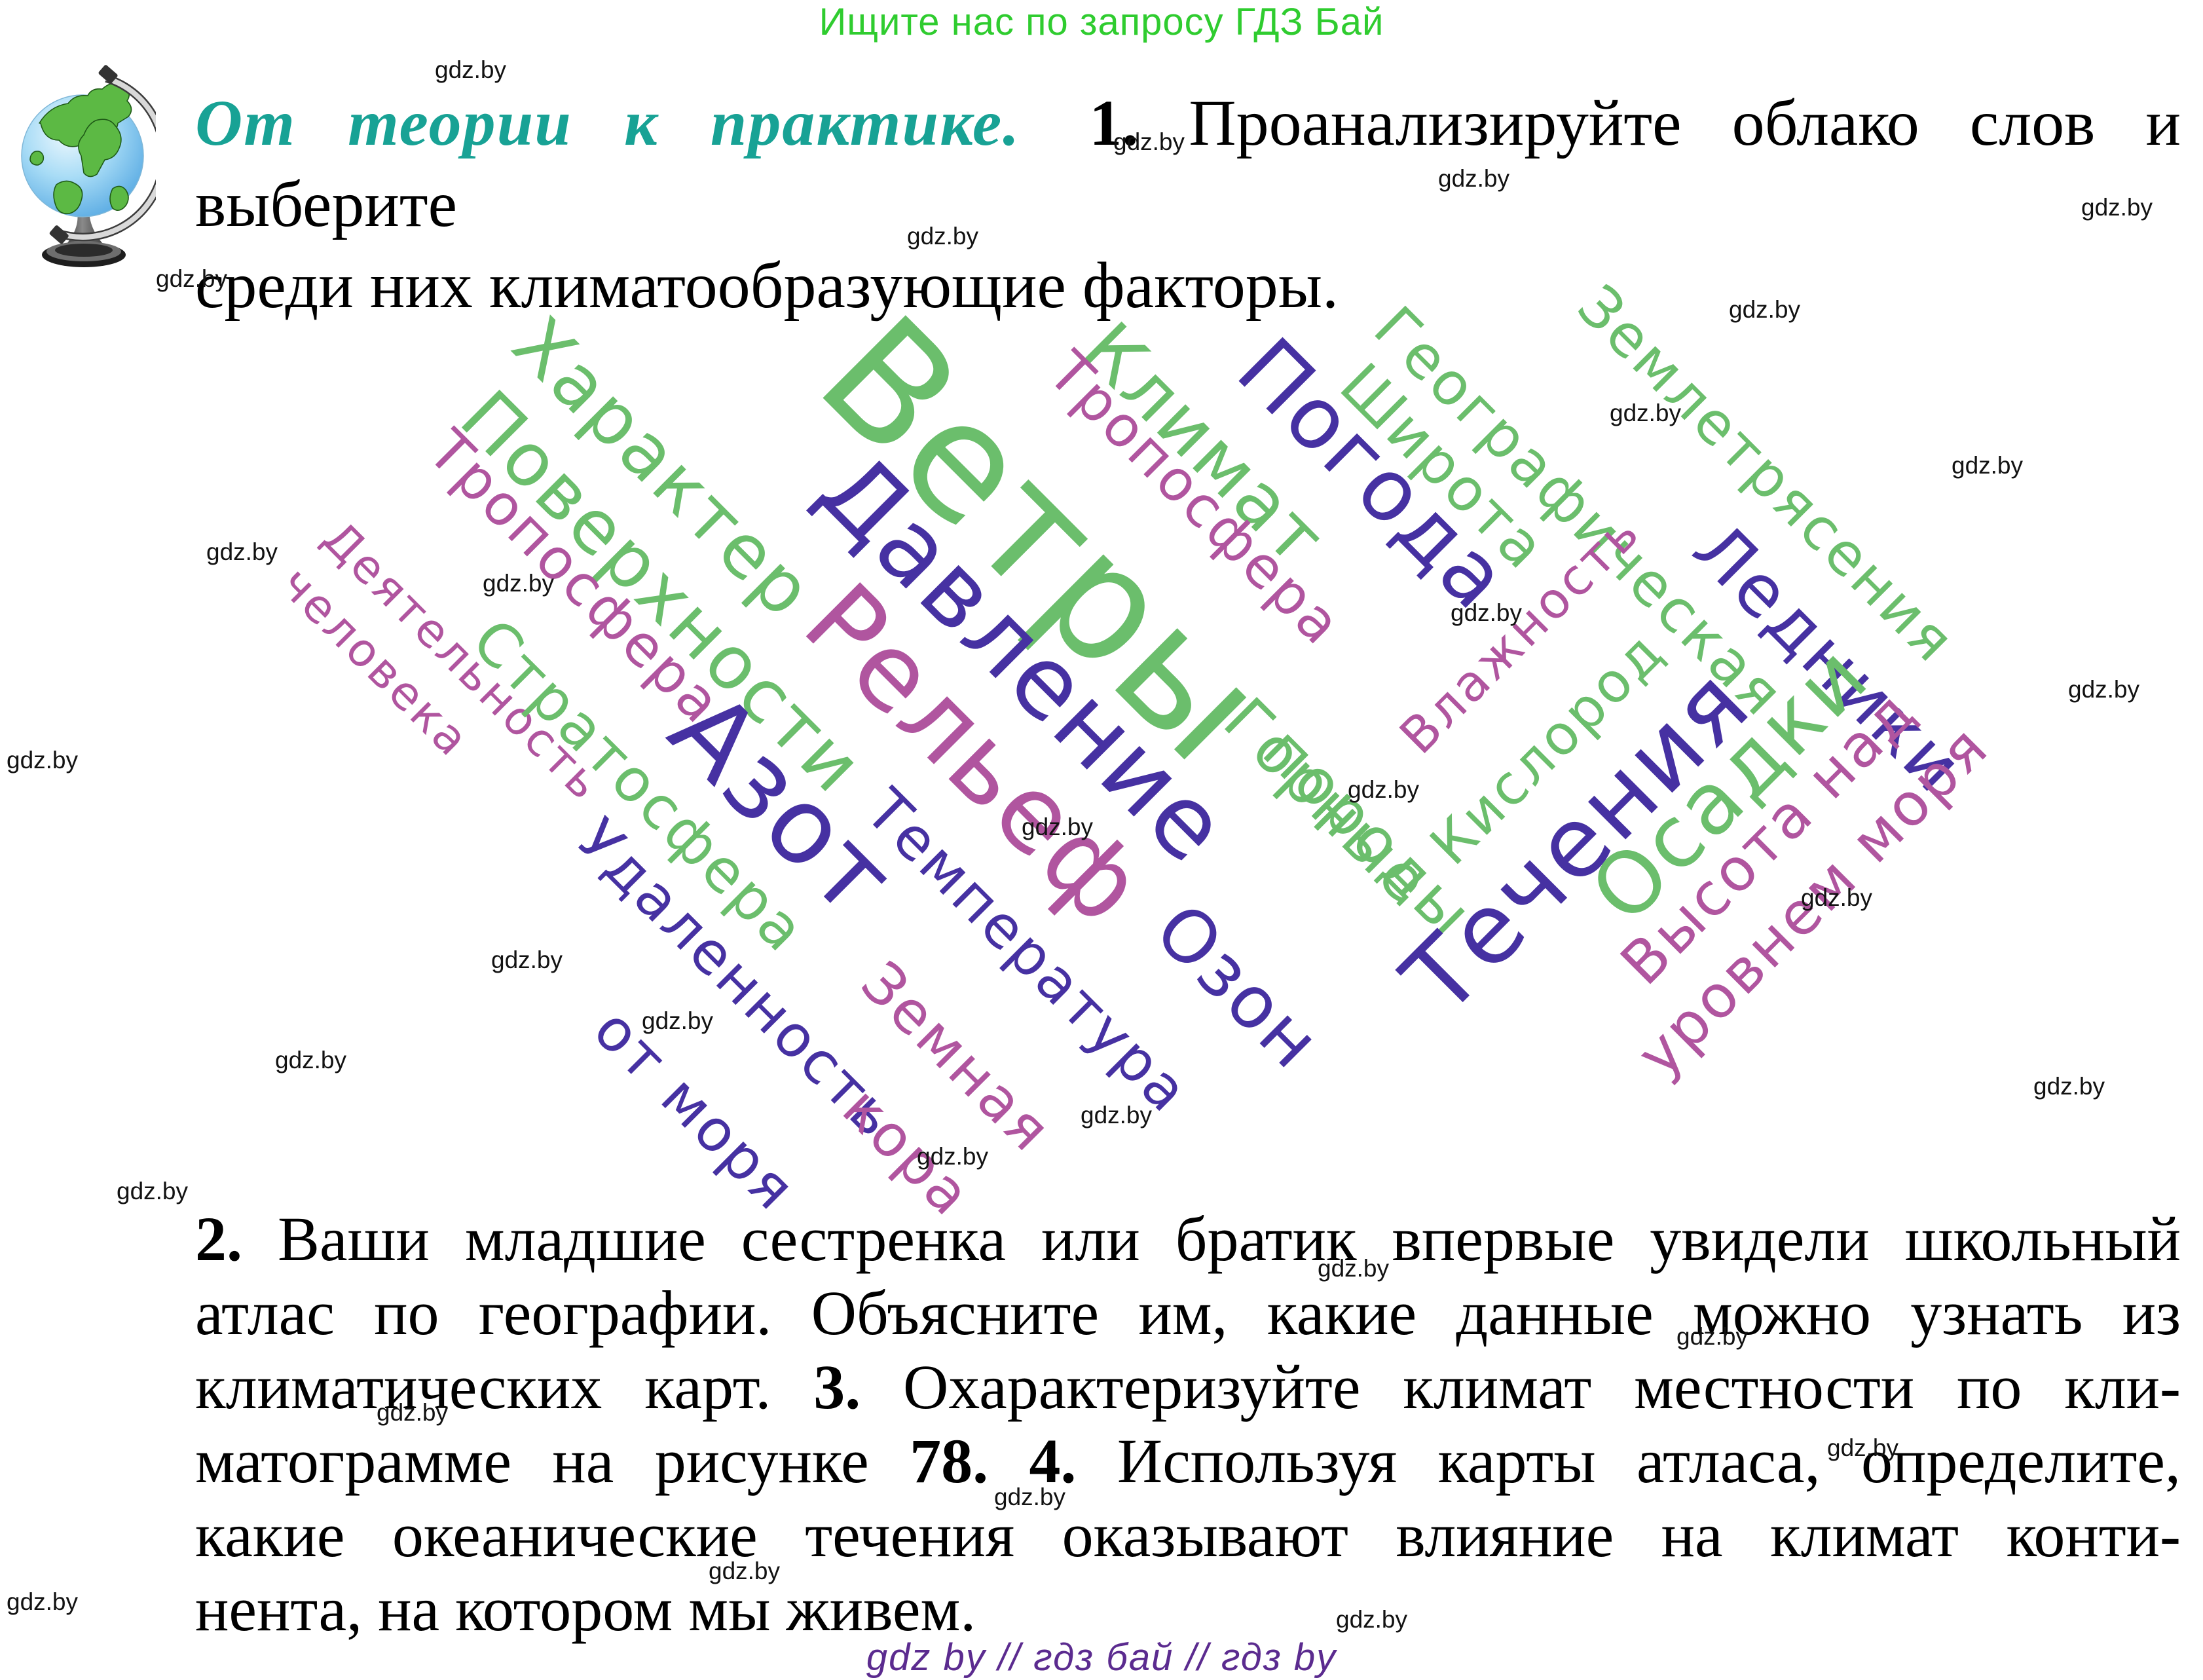 The image size is (2203, 1680). I want to click on section-lead: От теории к практике., so click(608, 122).